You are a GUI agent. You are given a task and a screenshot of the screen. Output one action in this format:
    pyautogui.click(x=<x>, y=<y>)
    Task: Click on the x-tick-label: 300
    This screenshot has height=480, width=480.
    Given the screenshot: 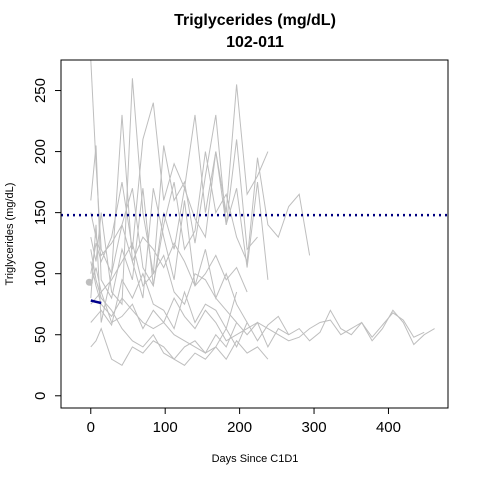 What is the action you would take?
    pyautogui.click(x=314, y=427)
    